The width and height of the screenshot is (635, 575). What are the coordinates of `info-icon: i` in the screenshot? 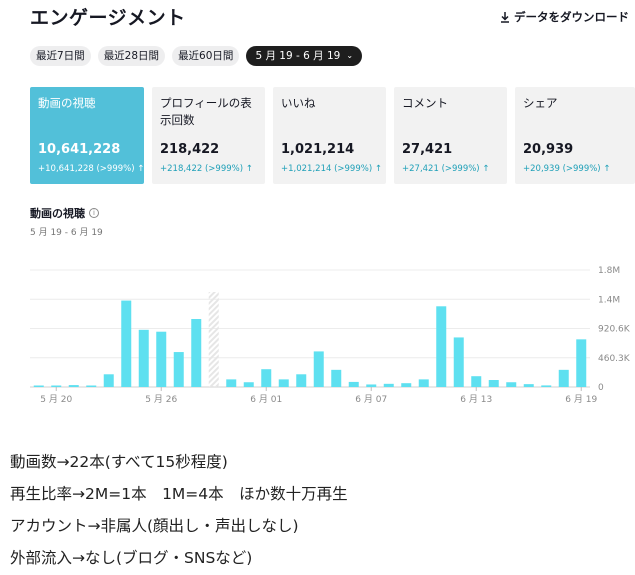 It's located at (94, 213).